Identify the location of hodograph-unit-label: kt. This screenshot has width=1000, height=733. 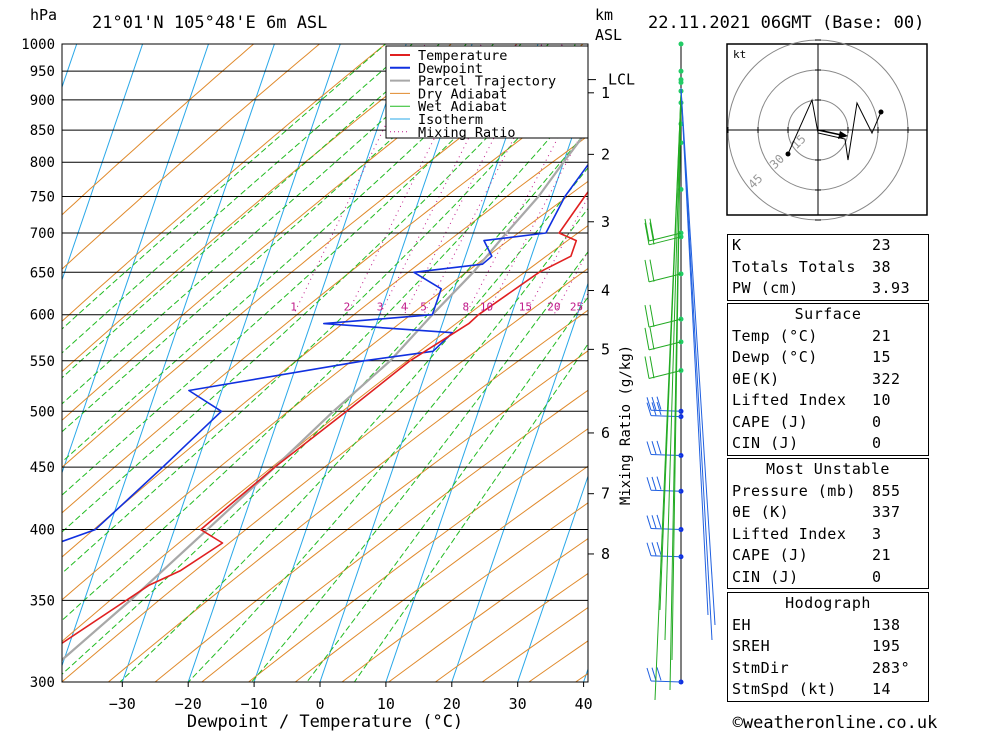
(739, 54).